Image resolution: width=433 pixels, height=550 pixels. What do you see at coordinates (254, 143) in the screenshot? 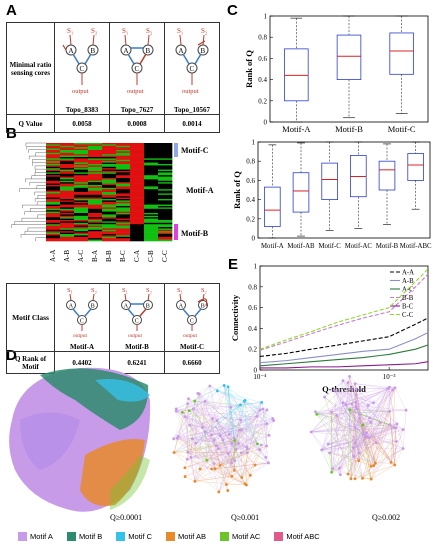
I see `y-tick-label: 1` at bounding box center [254, 143].